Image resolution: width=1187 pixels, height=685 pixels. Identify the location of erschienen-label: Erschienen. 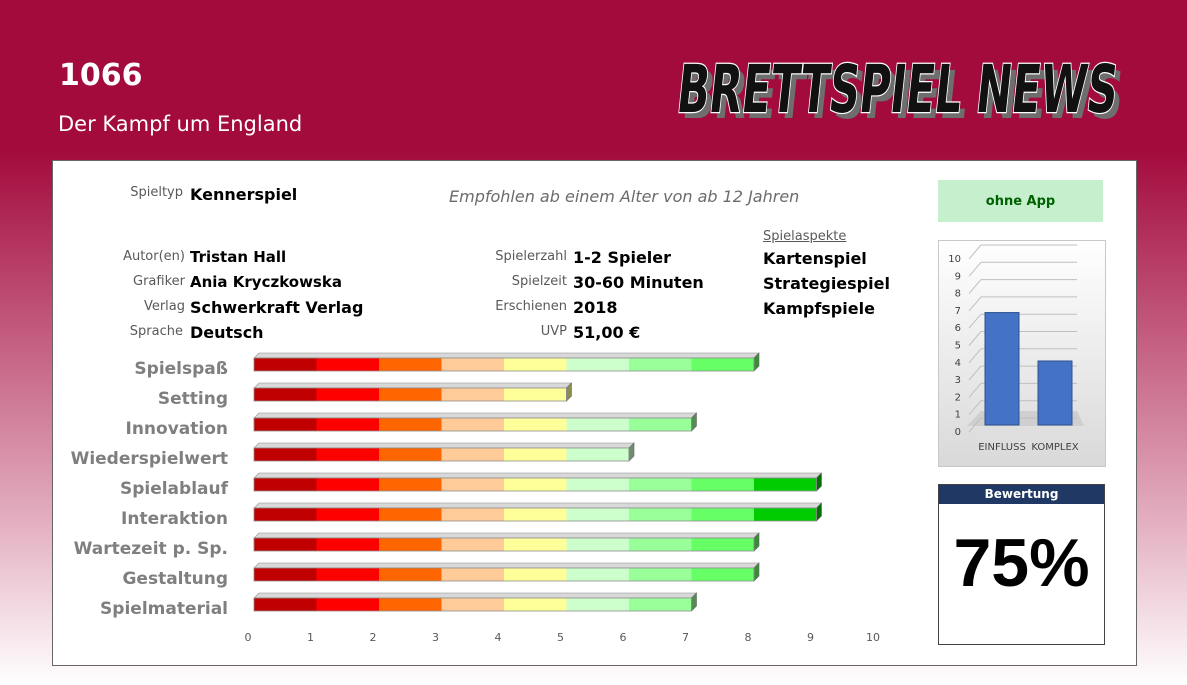
(531, 306).